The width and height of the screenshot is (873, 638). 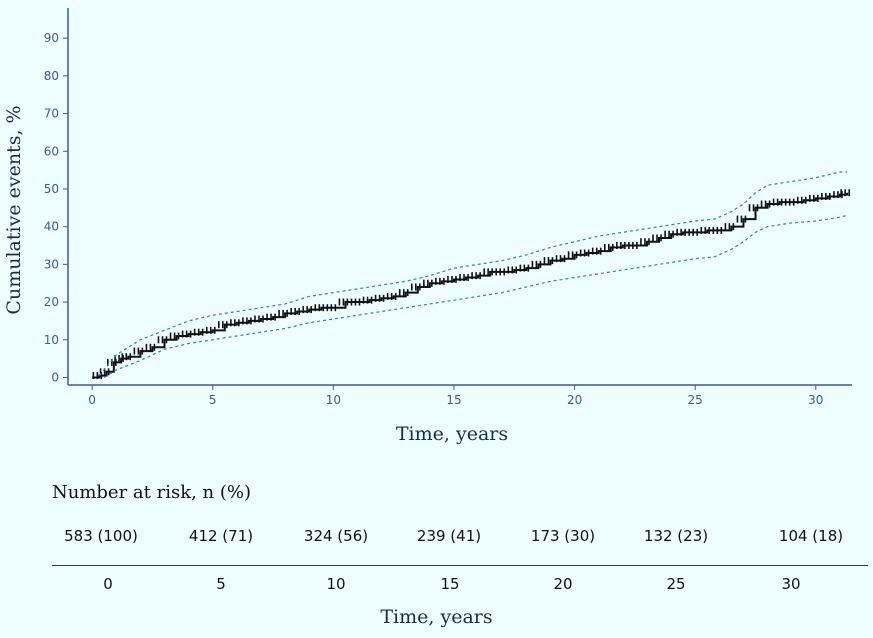 What do you see at coordinates (152, 492) in the screenshot?
I see `risk-table-title: Number at risk, n (%)` at bounding box center [152, 492].